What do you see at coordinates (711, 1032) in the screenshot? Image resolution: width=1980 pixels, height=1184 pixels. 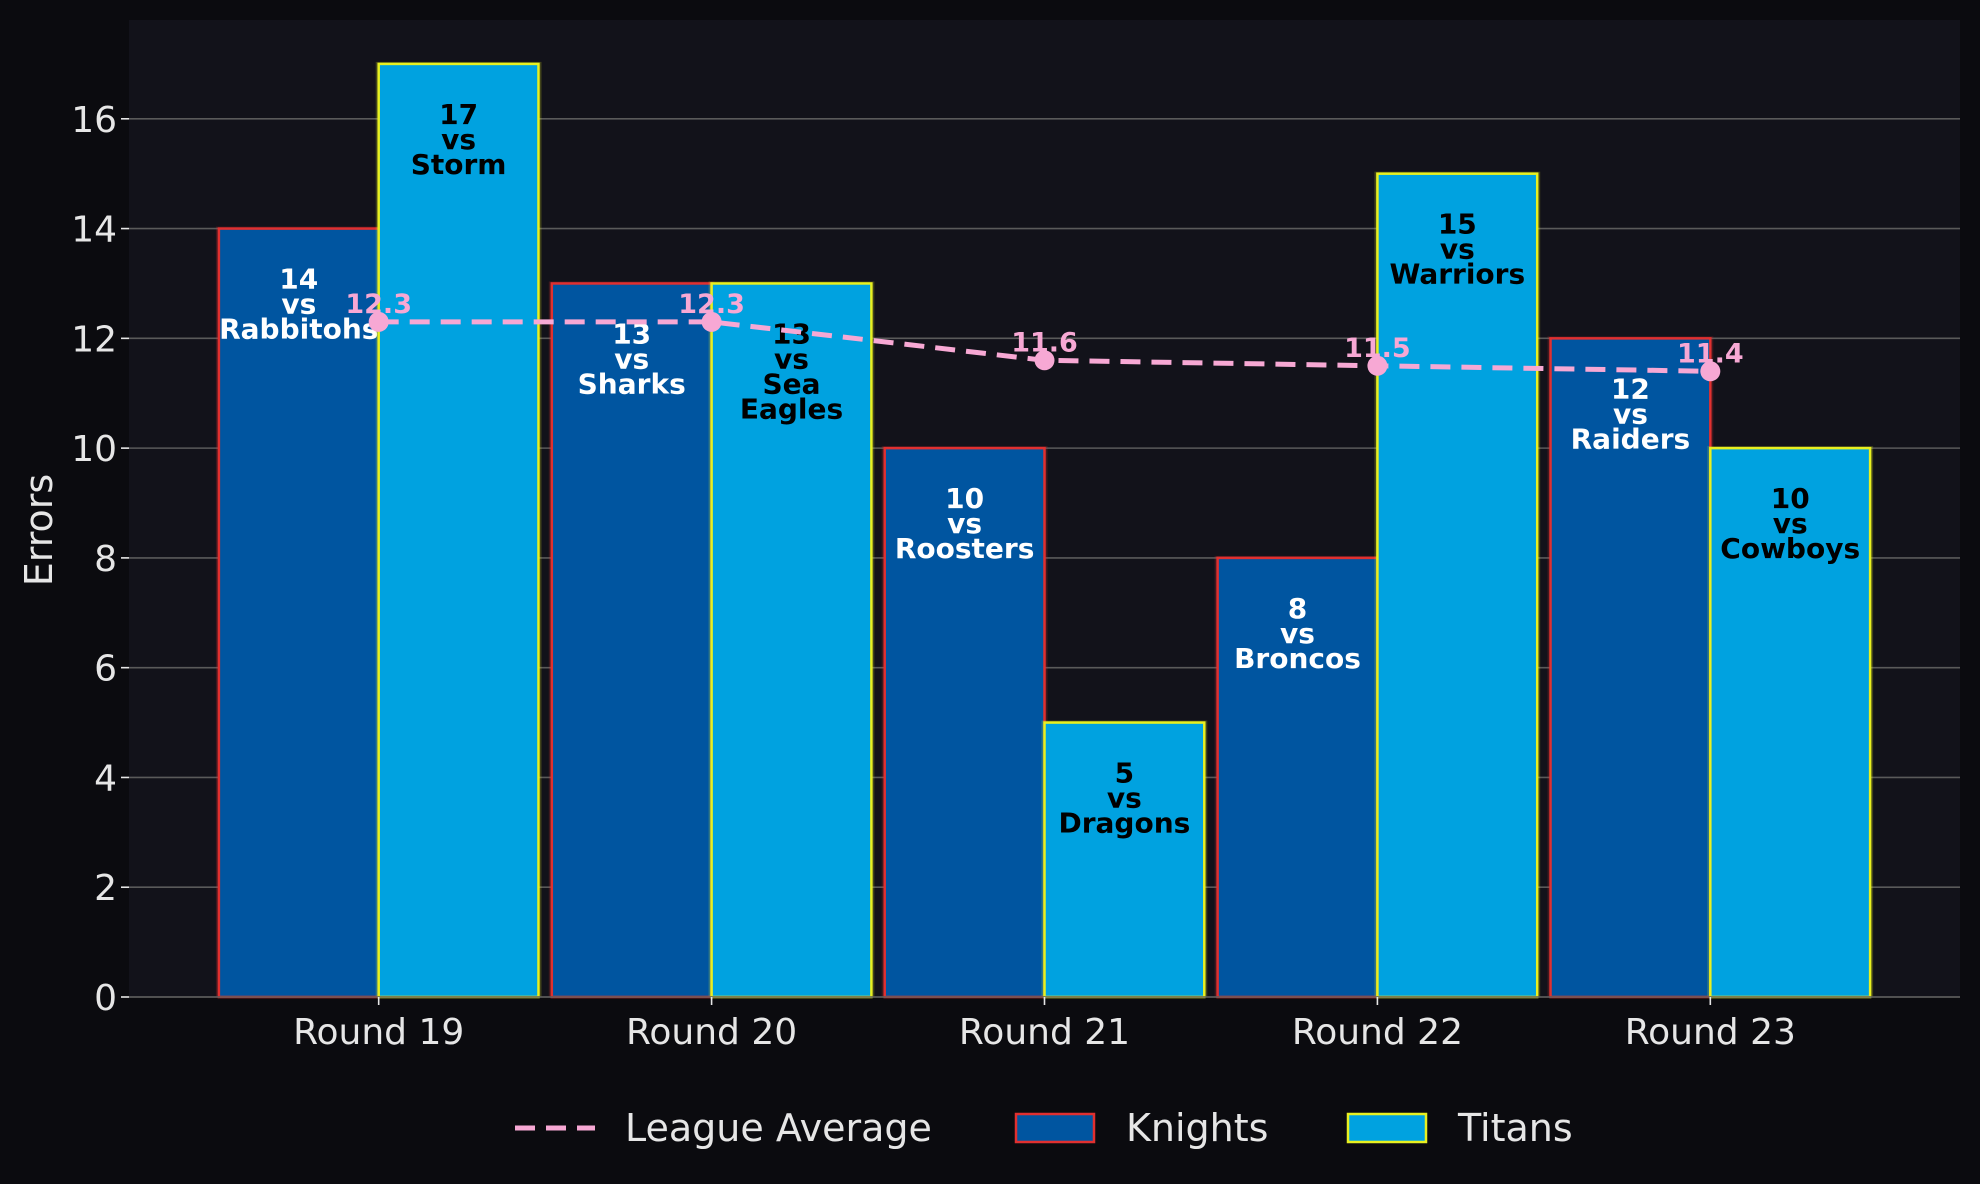 I see `x-tick-label-2: Round 20` at bounding box center [711, 1032].